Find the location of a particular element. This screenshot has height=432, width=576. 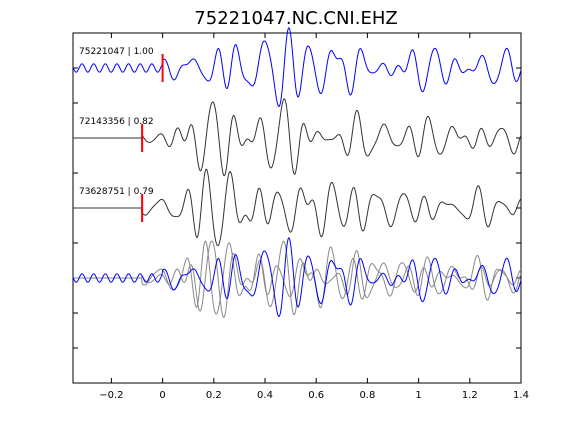

trace-label-73628751: 73628751 | 0.79 is located at coordinates (116, 192).